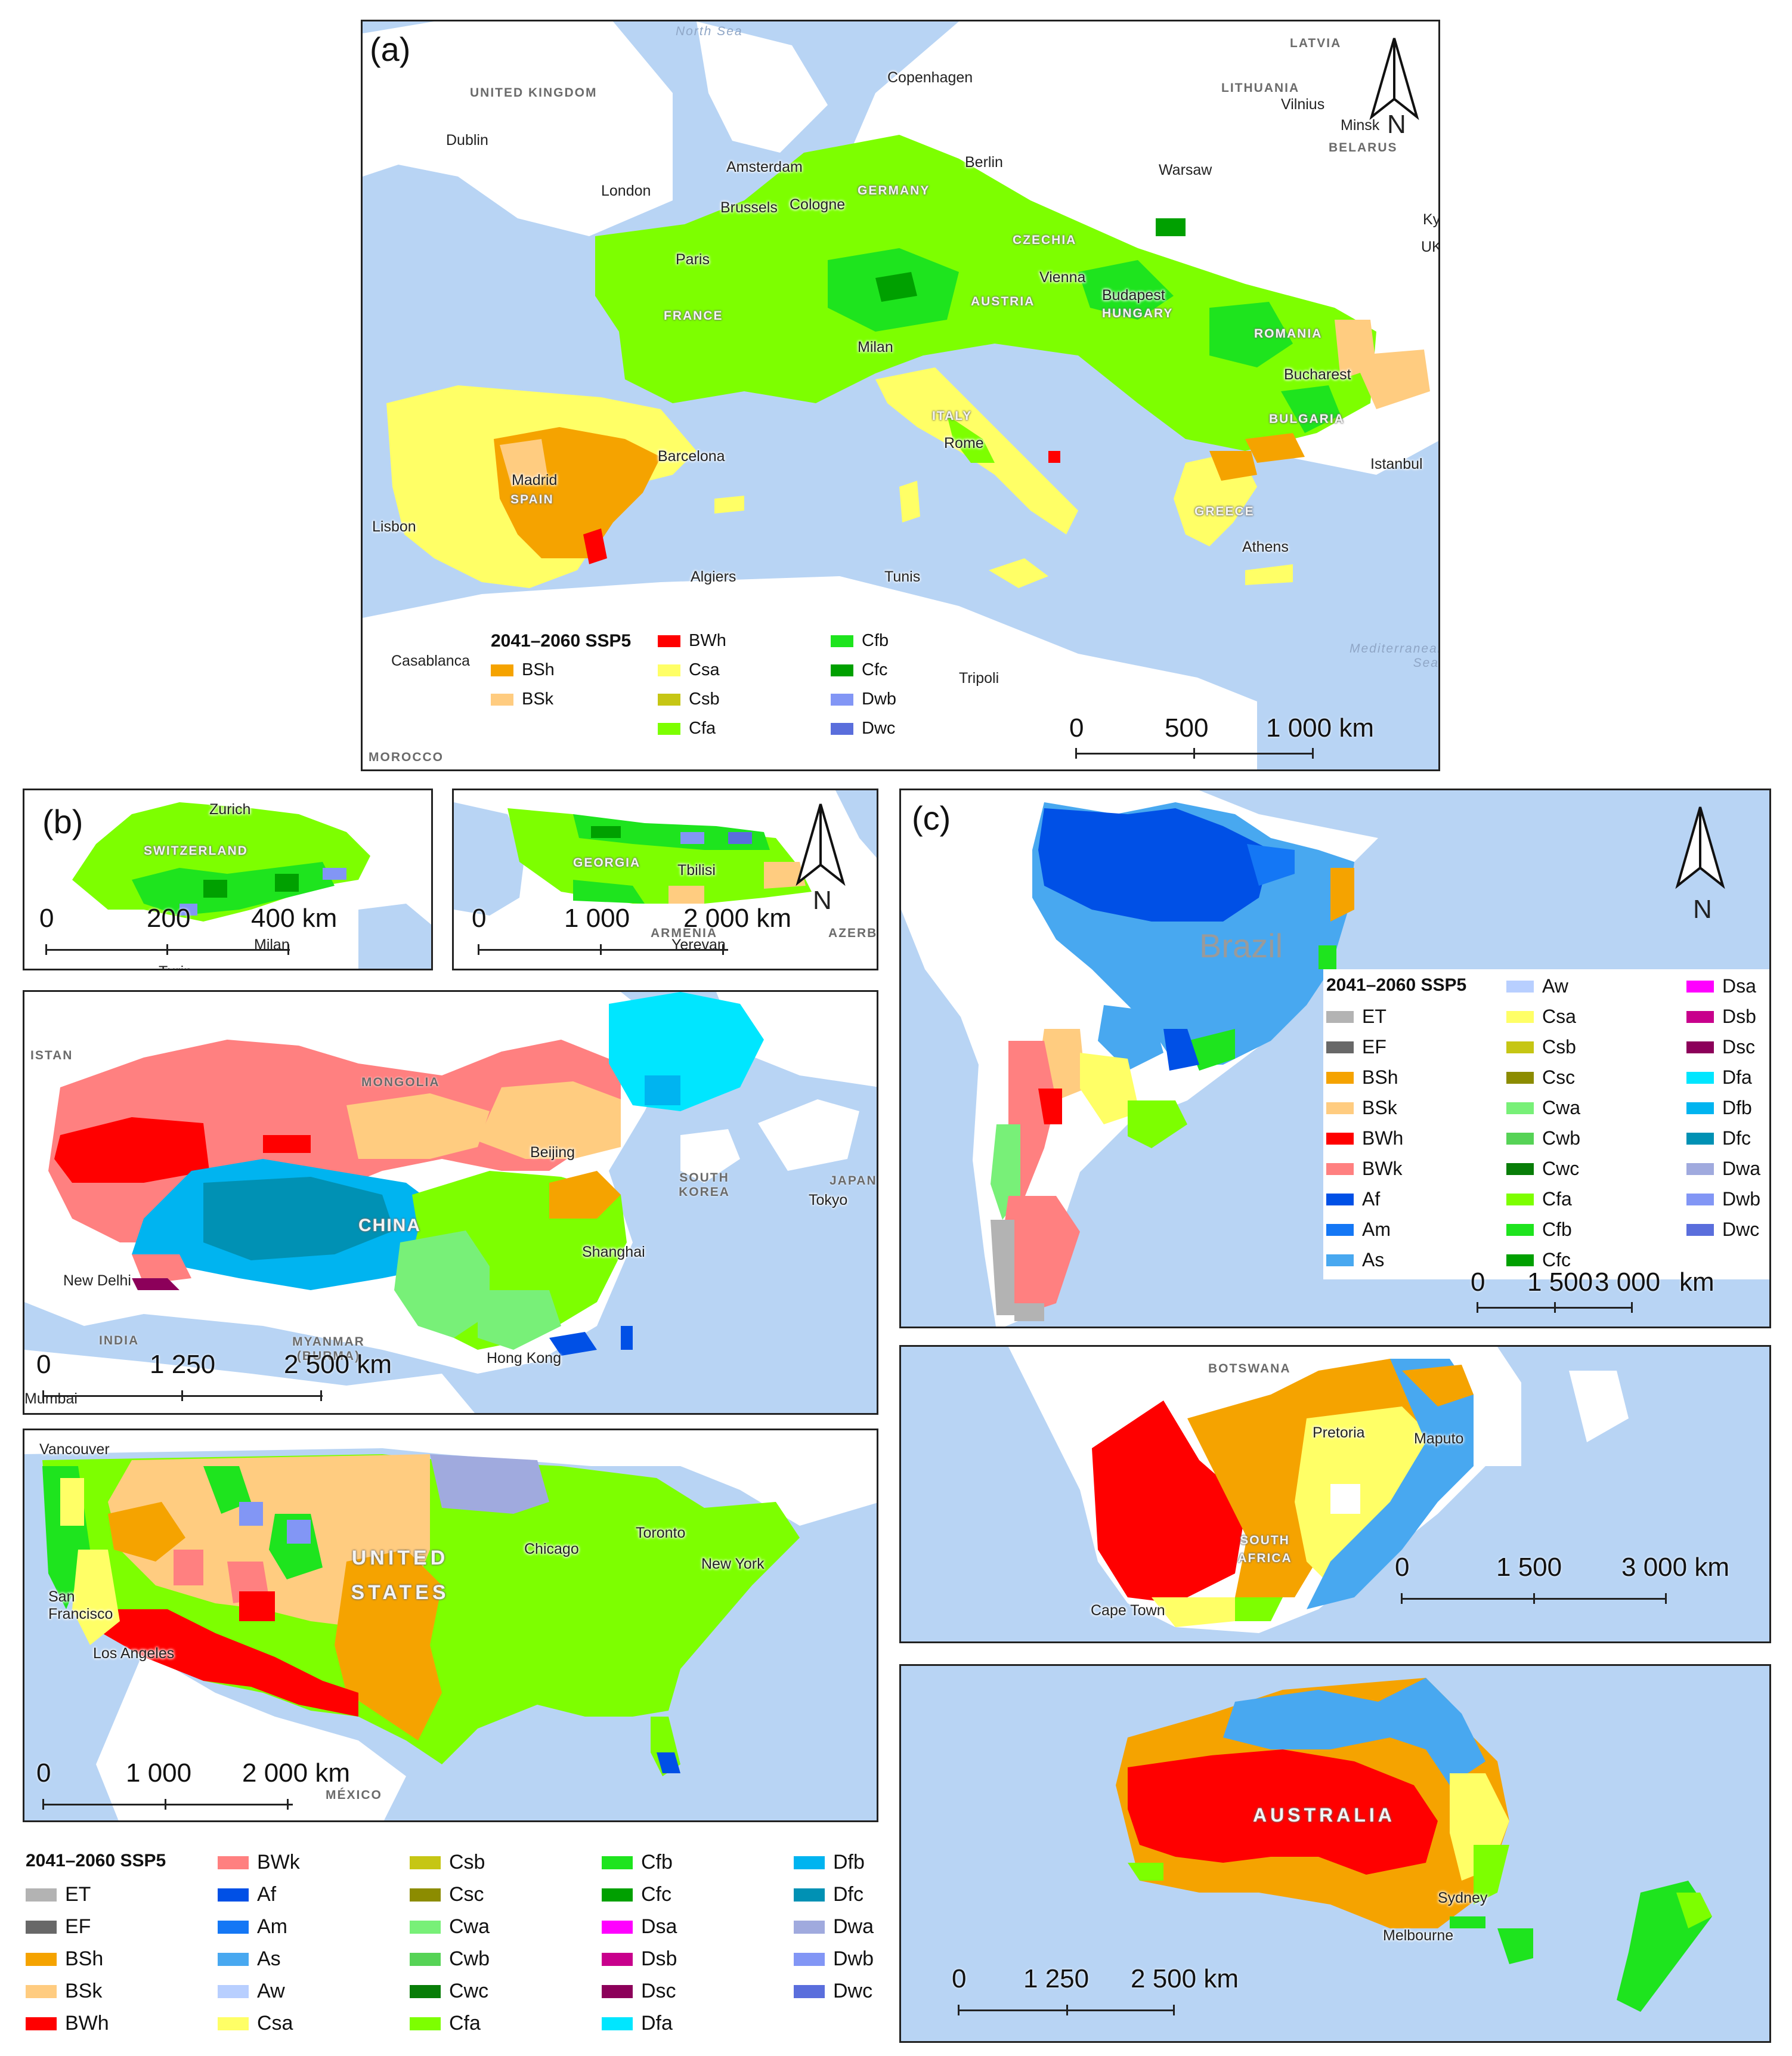 This screenshot has width=1792, height=2056. What do you see at coordinates (1316, 43) in the screenshot?
I see `place-label: LATVIA` at bounding box center [1316, 43].